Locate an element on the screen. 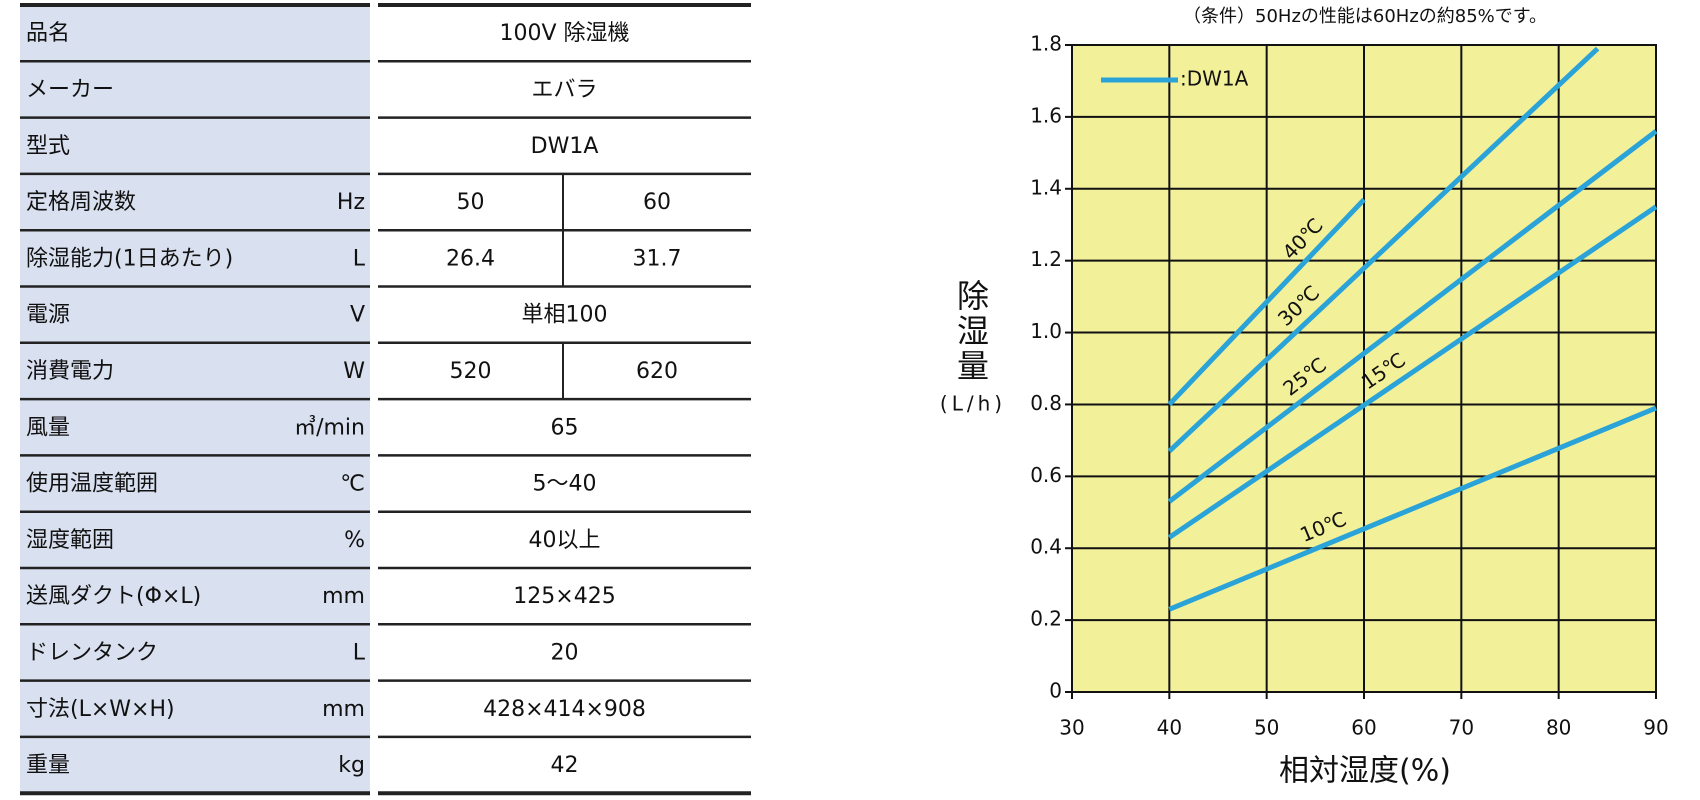  row-unit: ㎥/min is located at coordinates (329, 427).